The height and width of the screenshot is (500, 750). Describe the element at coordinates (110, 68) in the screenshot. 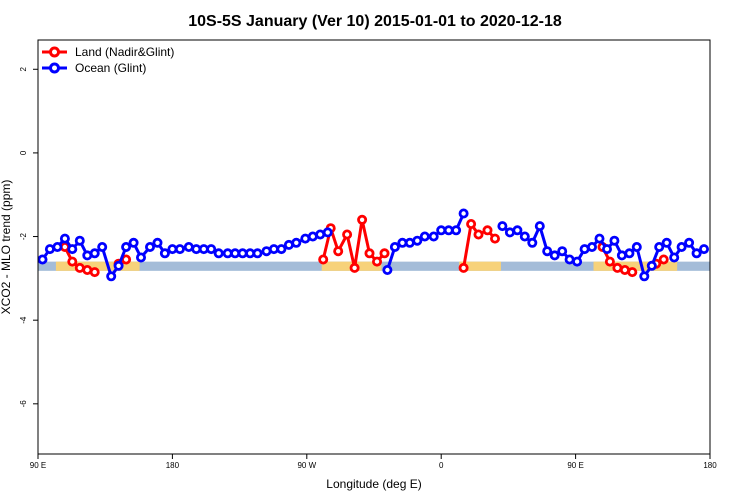

I see `legend-ocean-label: Ocean (Glint)` at that location.